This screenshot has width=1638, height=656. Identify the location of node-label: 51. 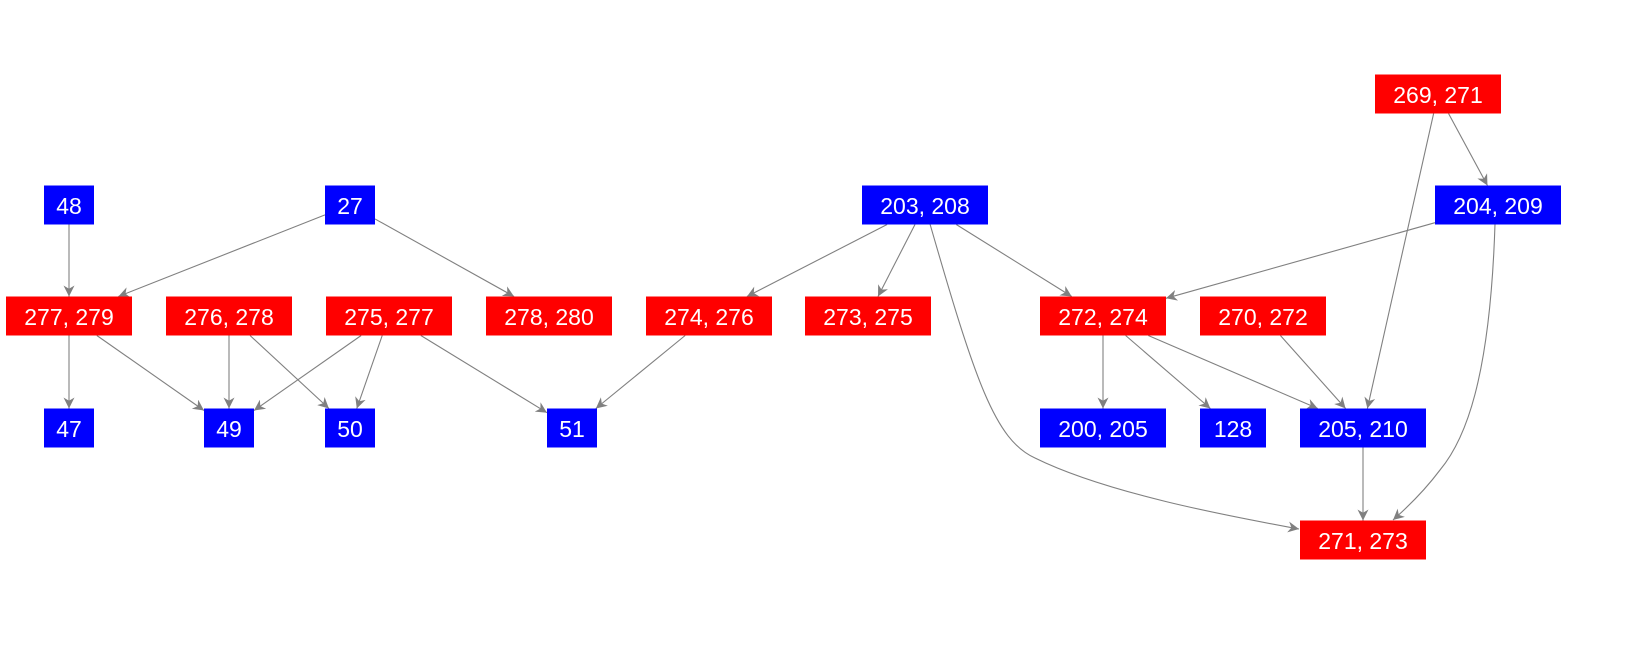
(572, 429).